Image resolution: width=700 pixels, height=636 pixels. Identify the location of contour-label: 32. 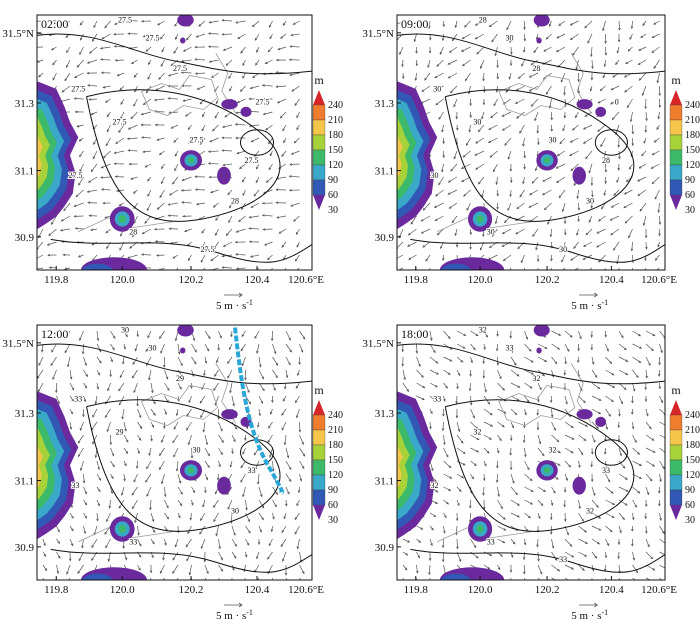
(435, 485).